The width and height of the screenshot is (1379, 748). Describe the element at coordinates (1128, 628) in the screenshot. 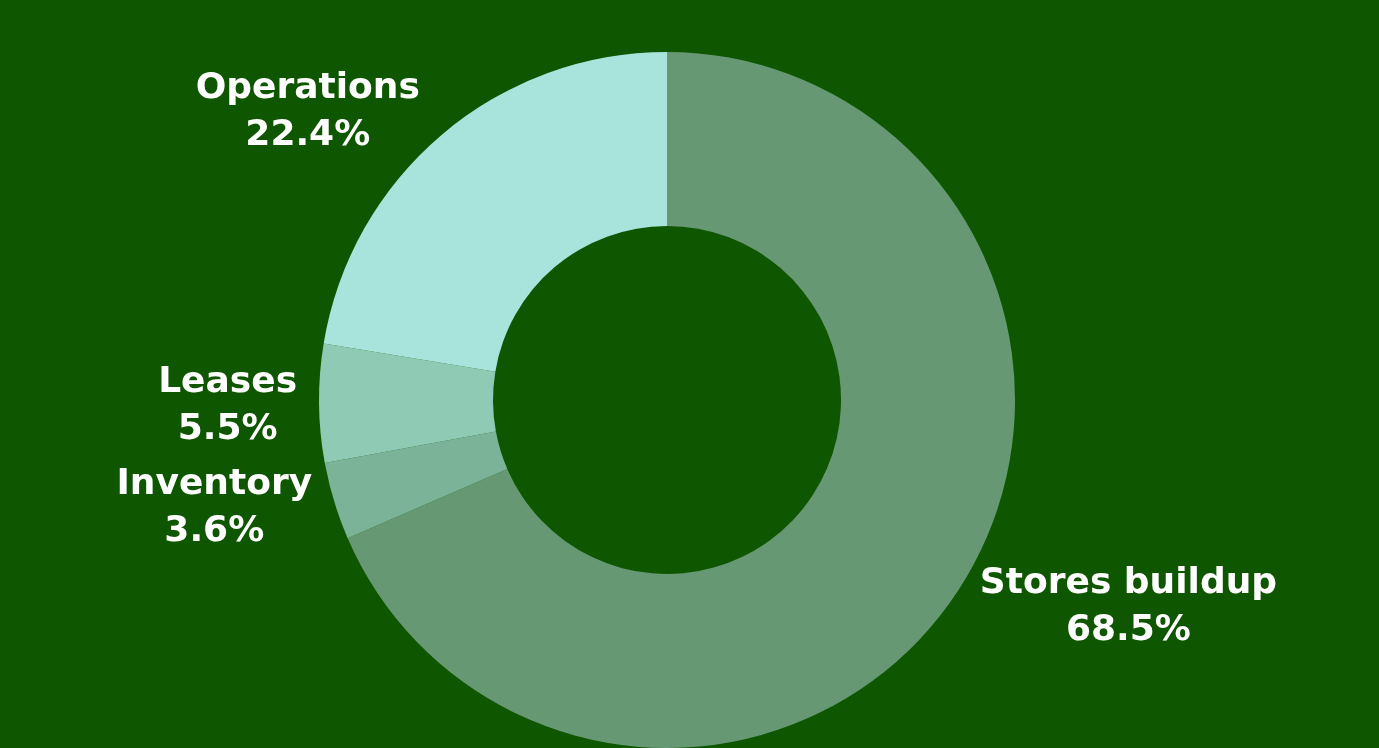

I see `data-label: 68.5%` at that location.